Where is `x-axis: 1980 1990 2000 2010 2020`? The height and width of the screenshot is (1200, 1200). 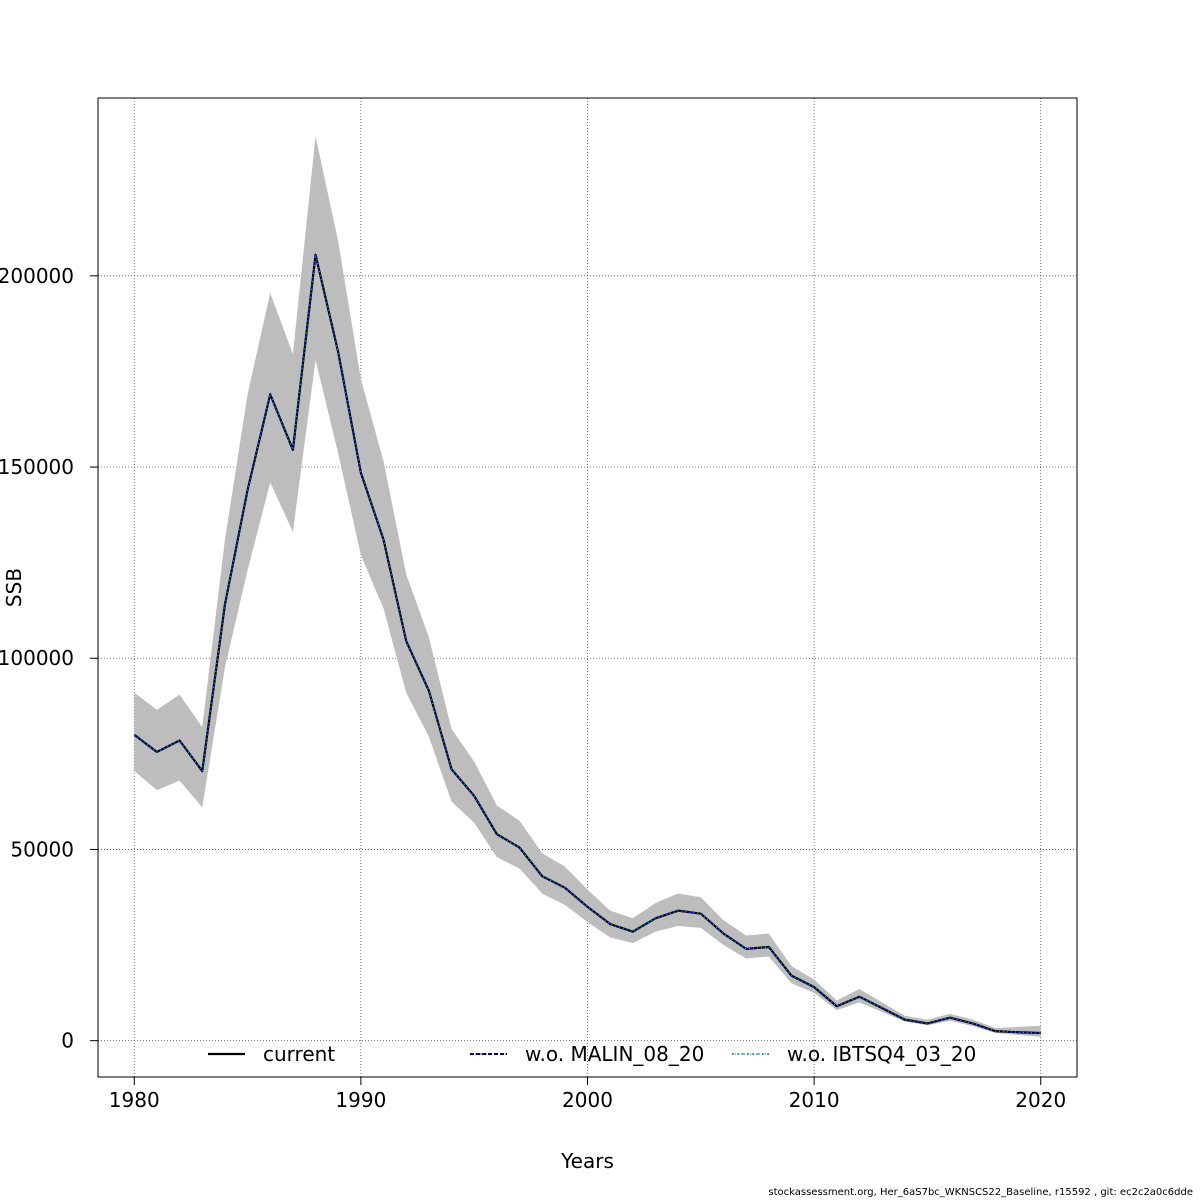 x-axis: 1980 1990 2000 2010 2020 is located at coordinates (587, 1094).